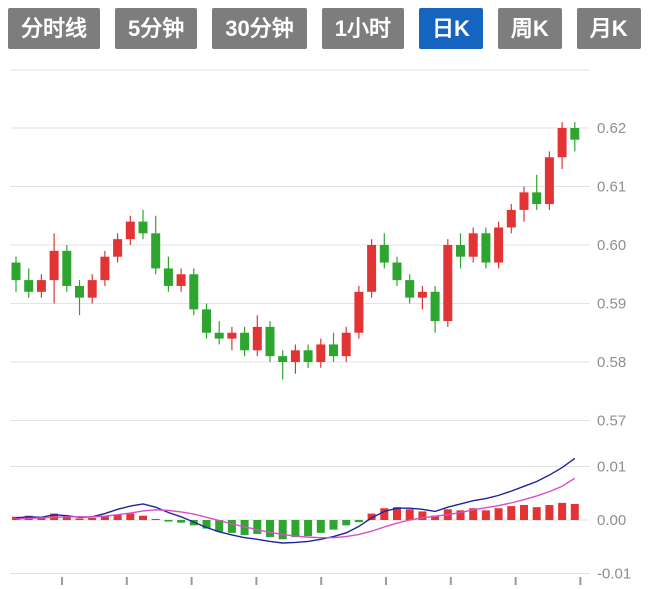 The image size is (649, 589). I want to click on macd-axis-label: 0.00, so click(611, 520).